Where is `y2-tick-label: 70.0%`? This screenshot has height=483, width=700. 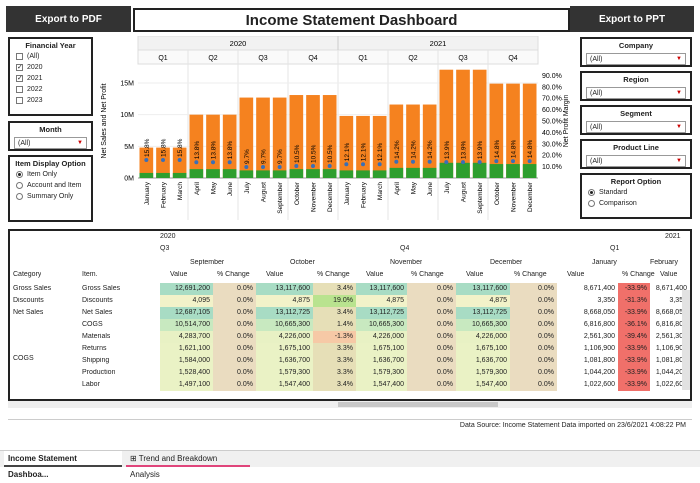
y2-tick-label: 70.0% is located at coordinates (552, 99).